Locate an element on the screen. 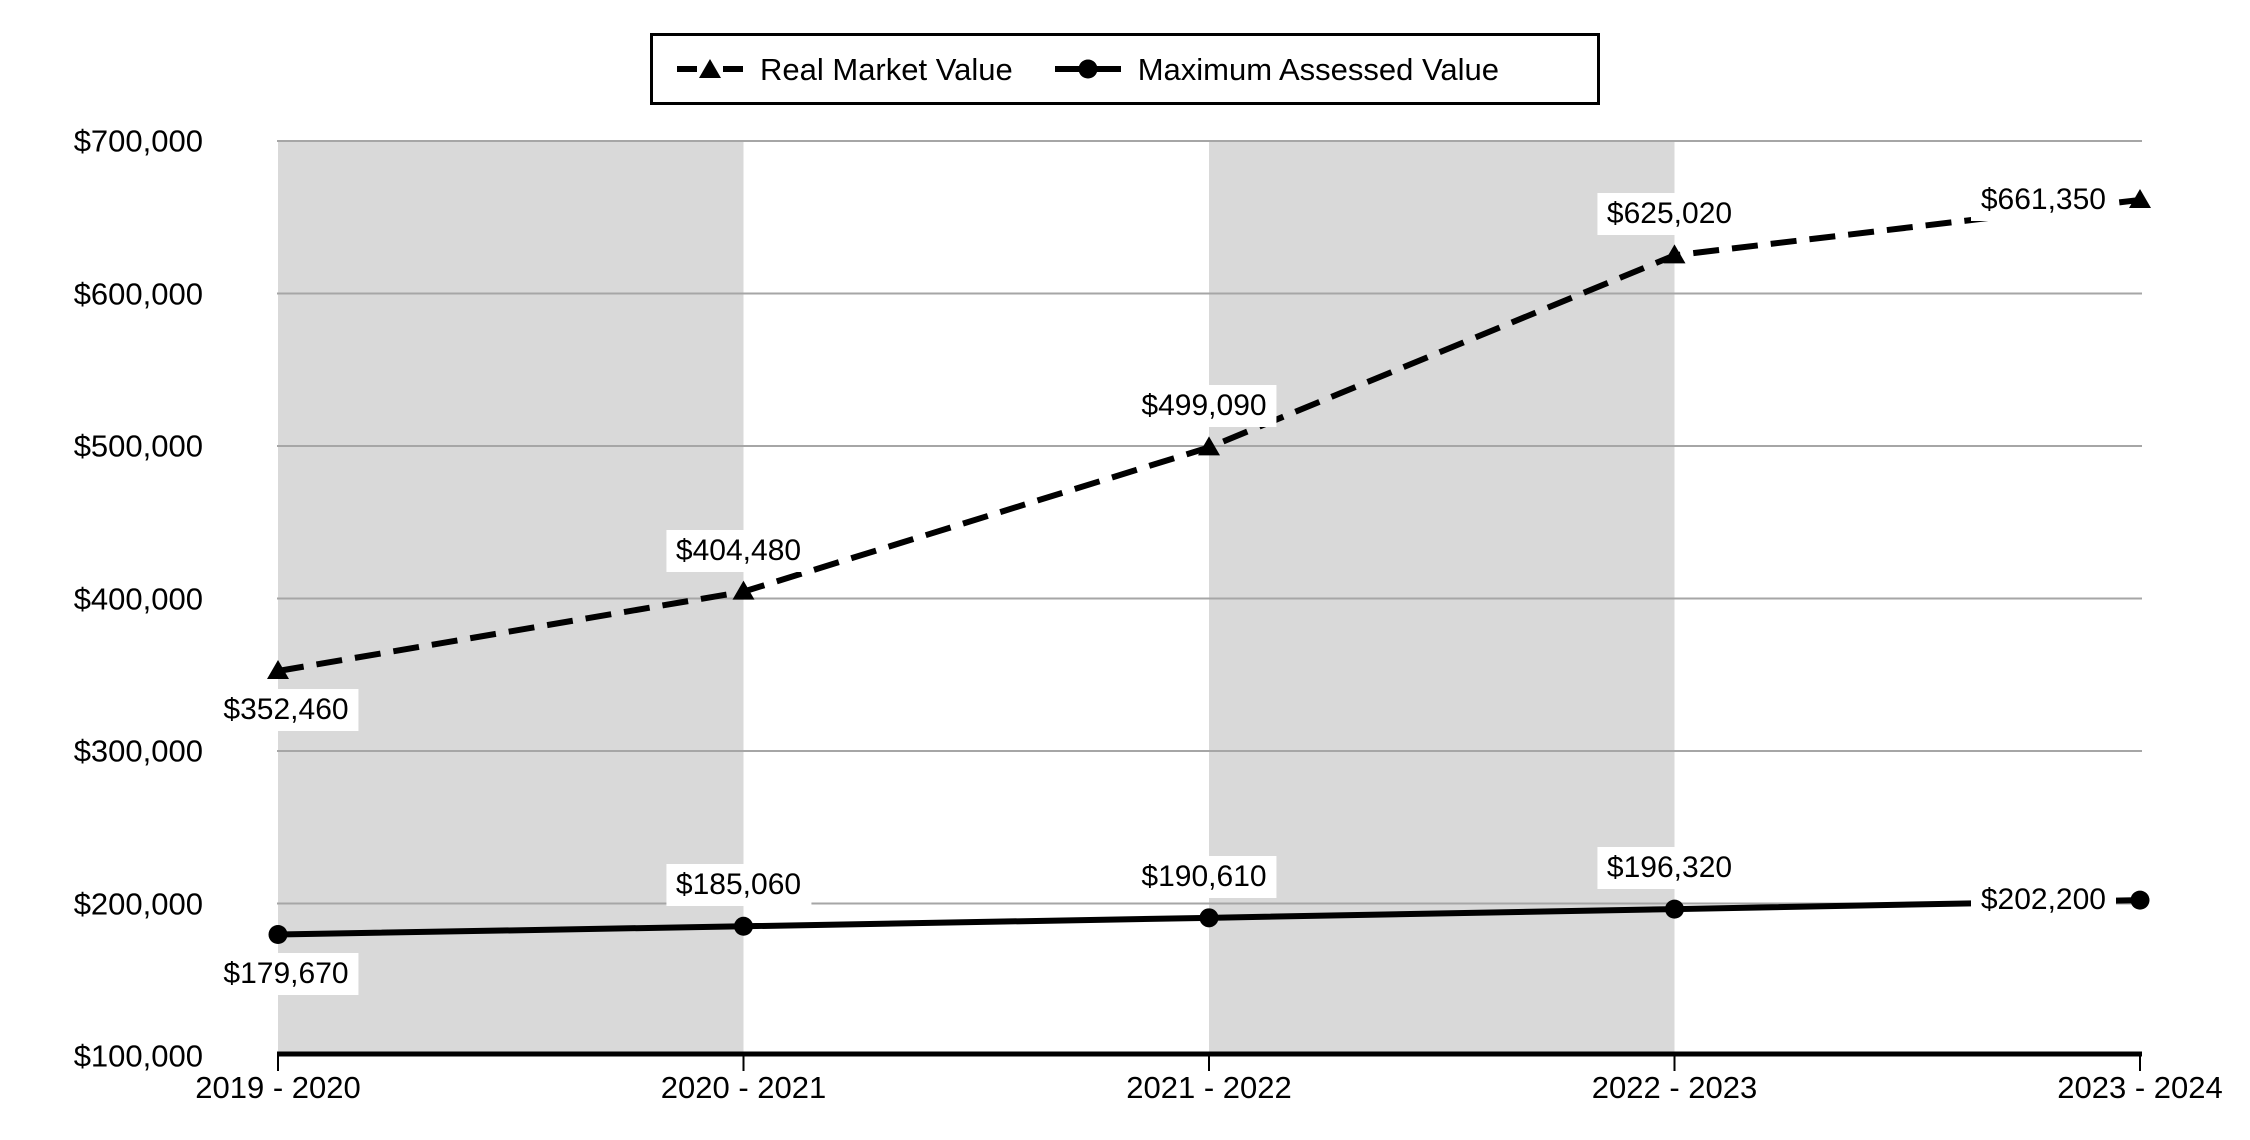 The image size is (2250, 1140). legend-item-real-market-value: Real Market Value is located at coordinates (845, 69).